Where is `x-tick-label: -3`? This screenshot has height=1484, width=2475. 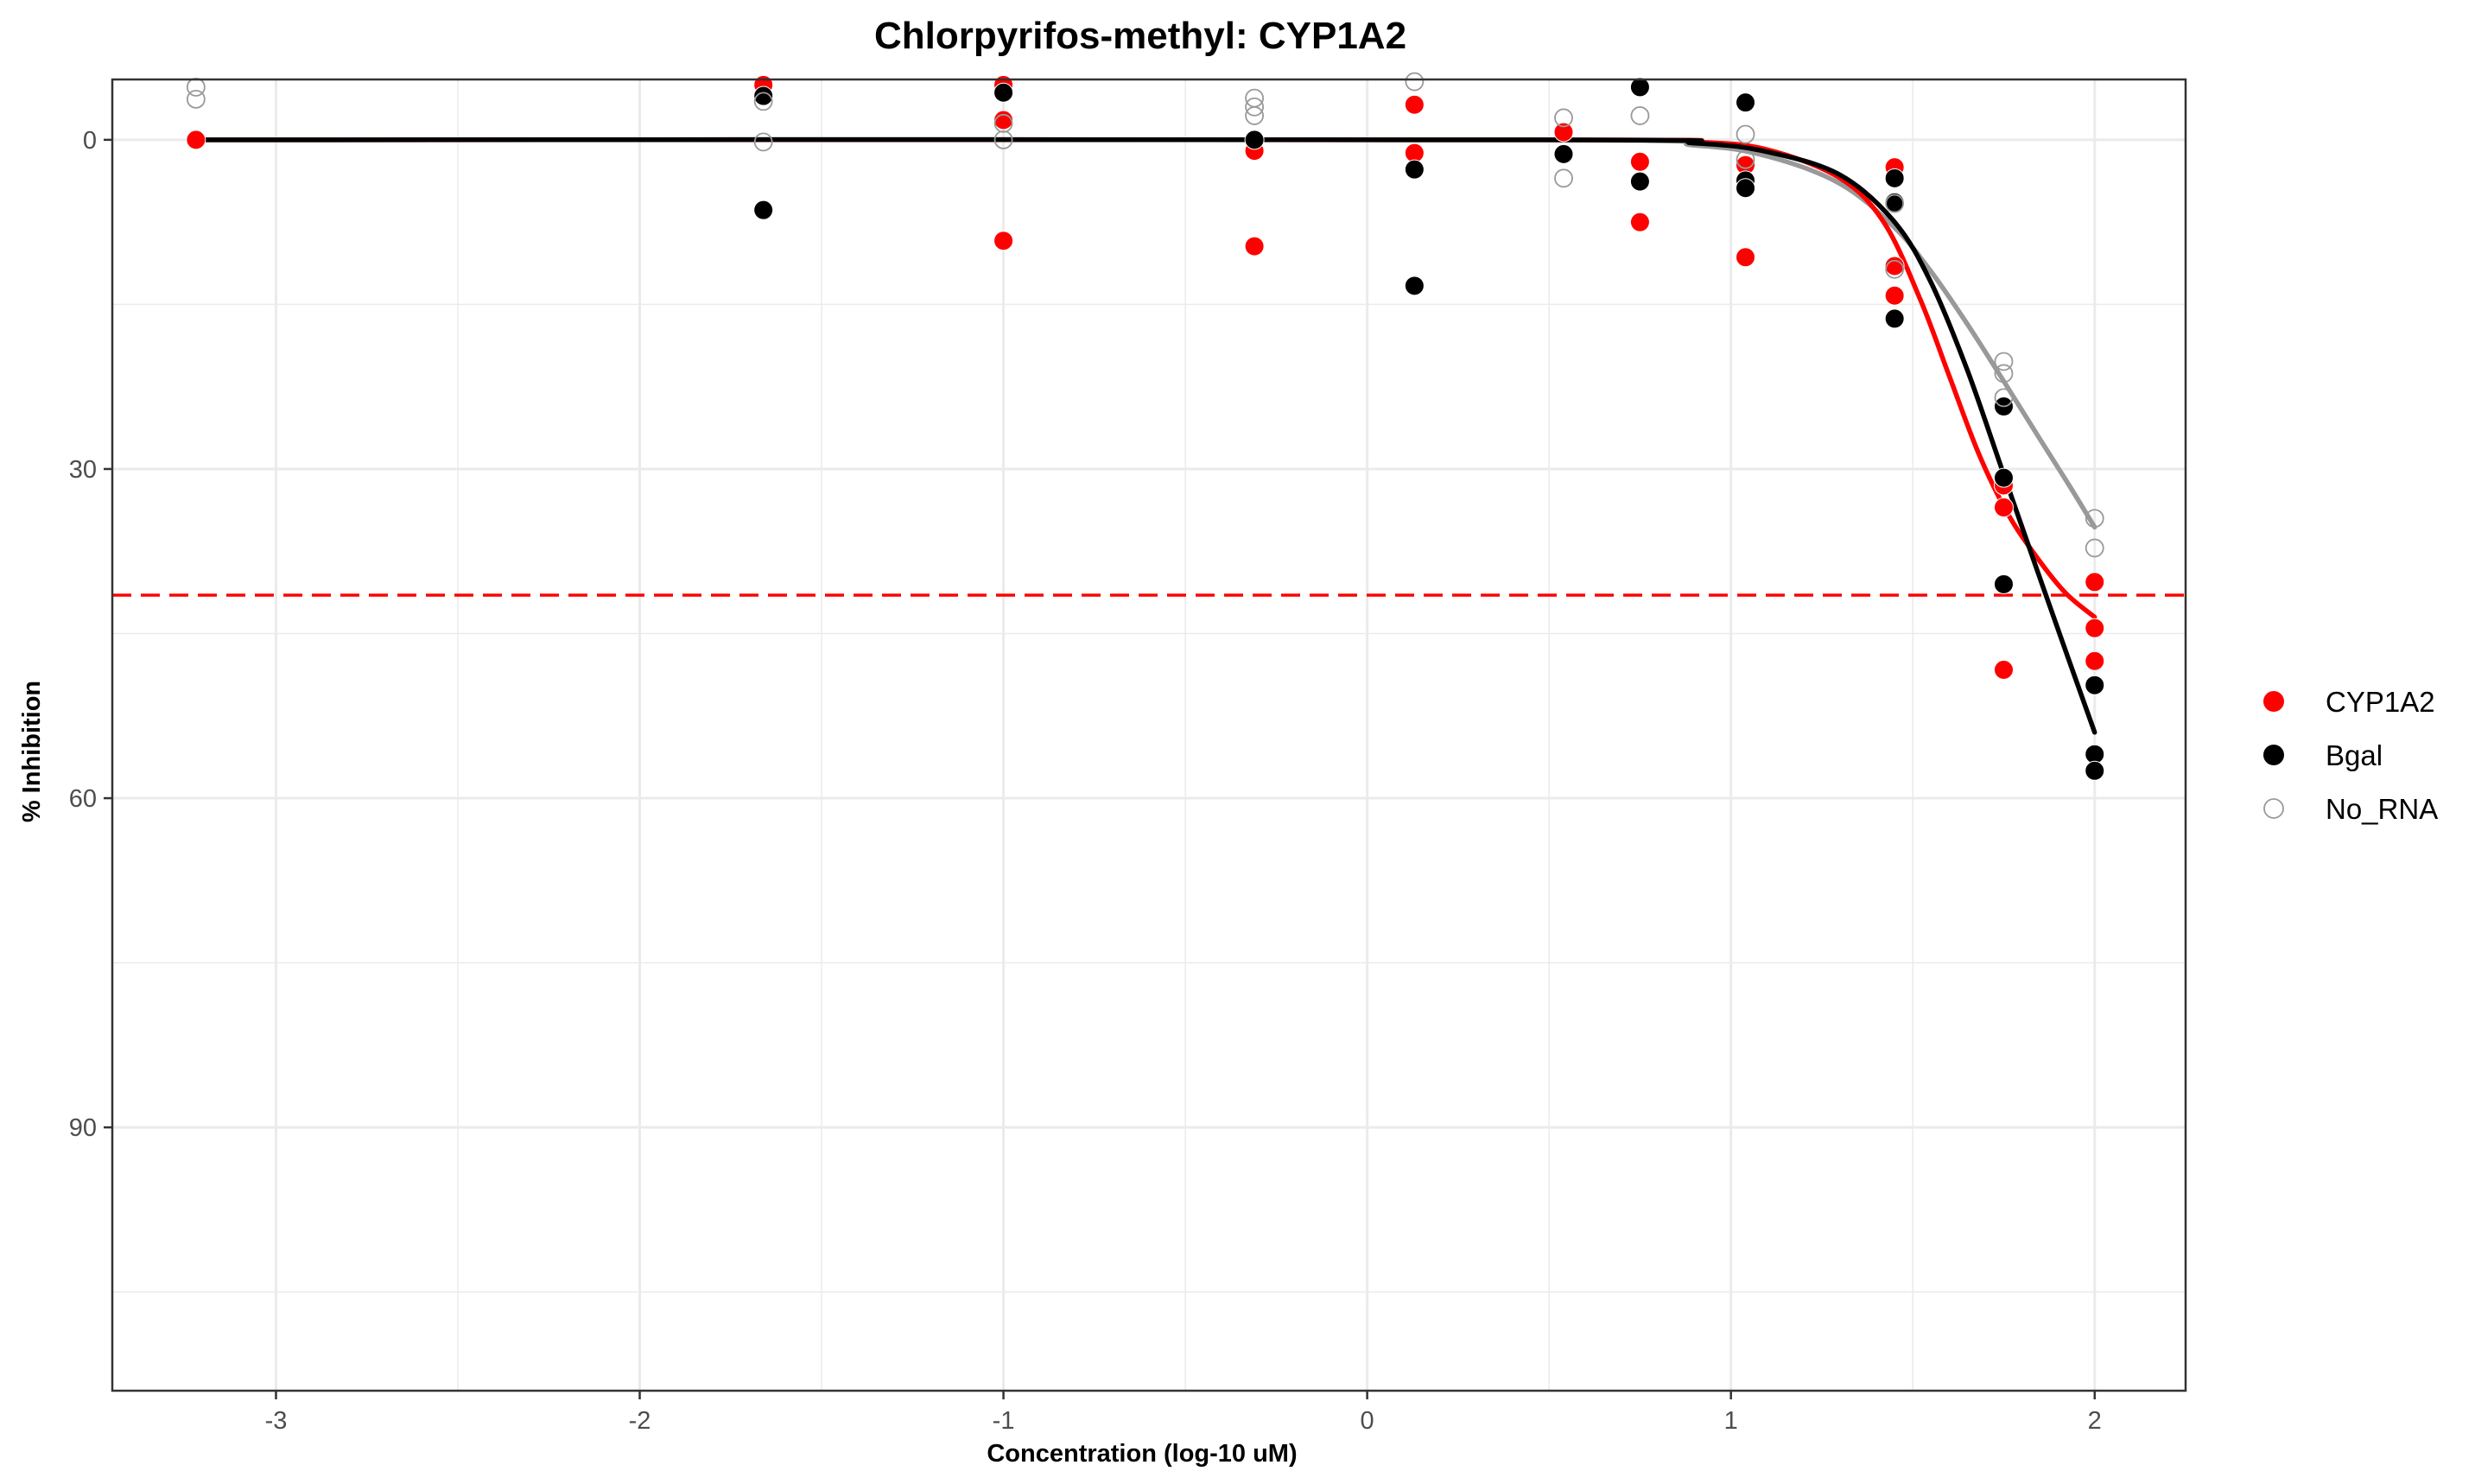
x-tick-label: -3 is located at coordinates (276, 1421).